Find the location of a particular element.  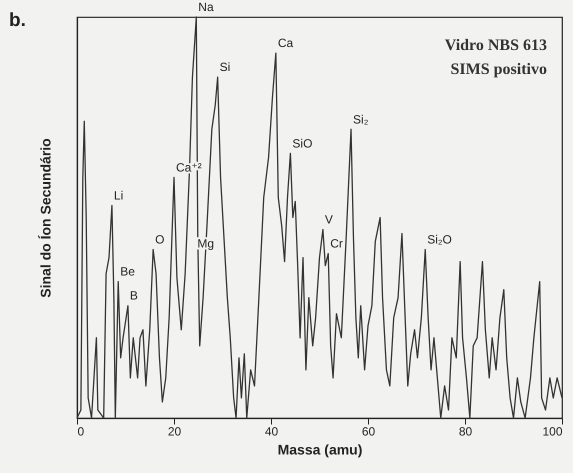

x-tick-label: 80 is located at coordinates (465, 431).